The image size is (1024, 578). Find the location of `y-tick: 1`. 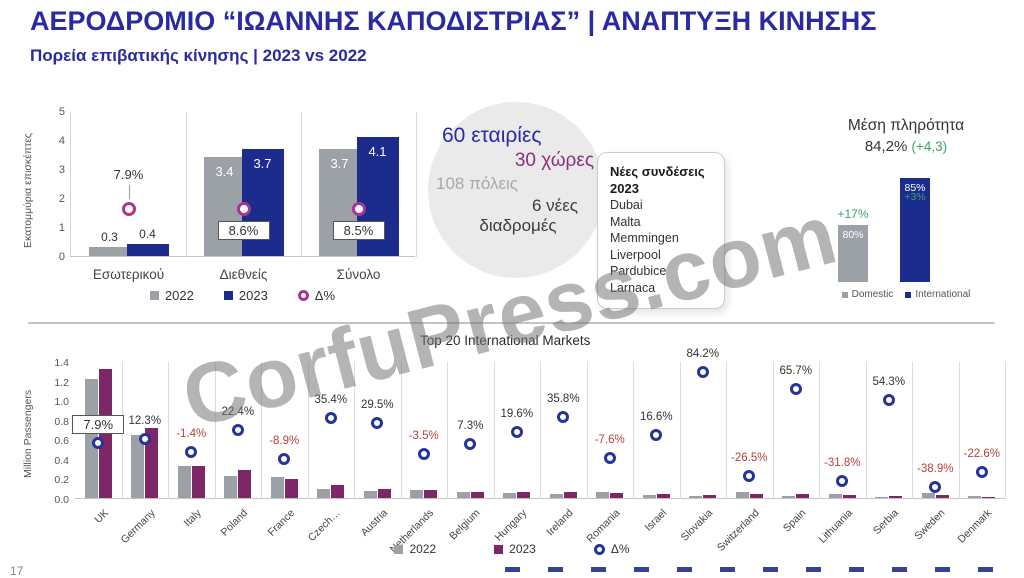

y-tick: 1 is located at coordinates (61, 228).